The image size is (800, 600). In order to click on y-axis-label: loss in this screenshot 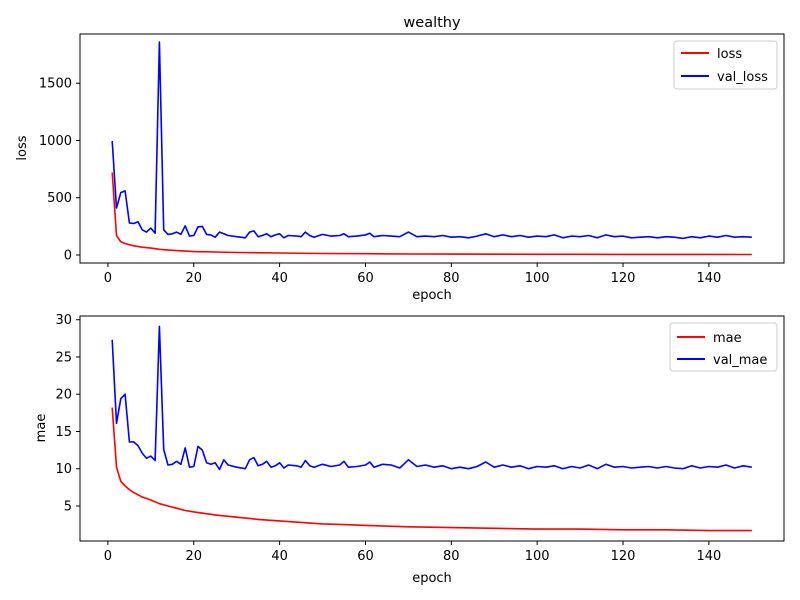, I will do `click(22, 147)`.